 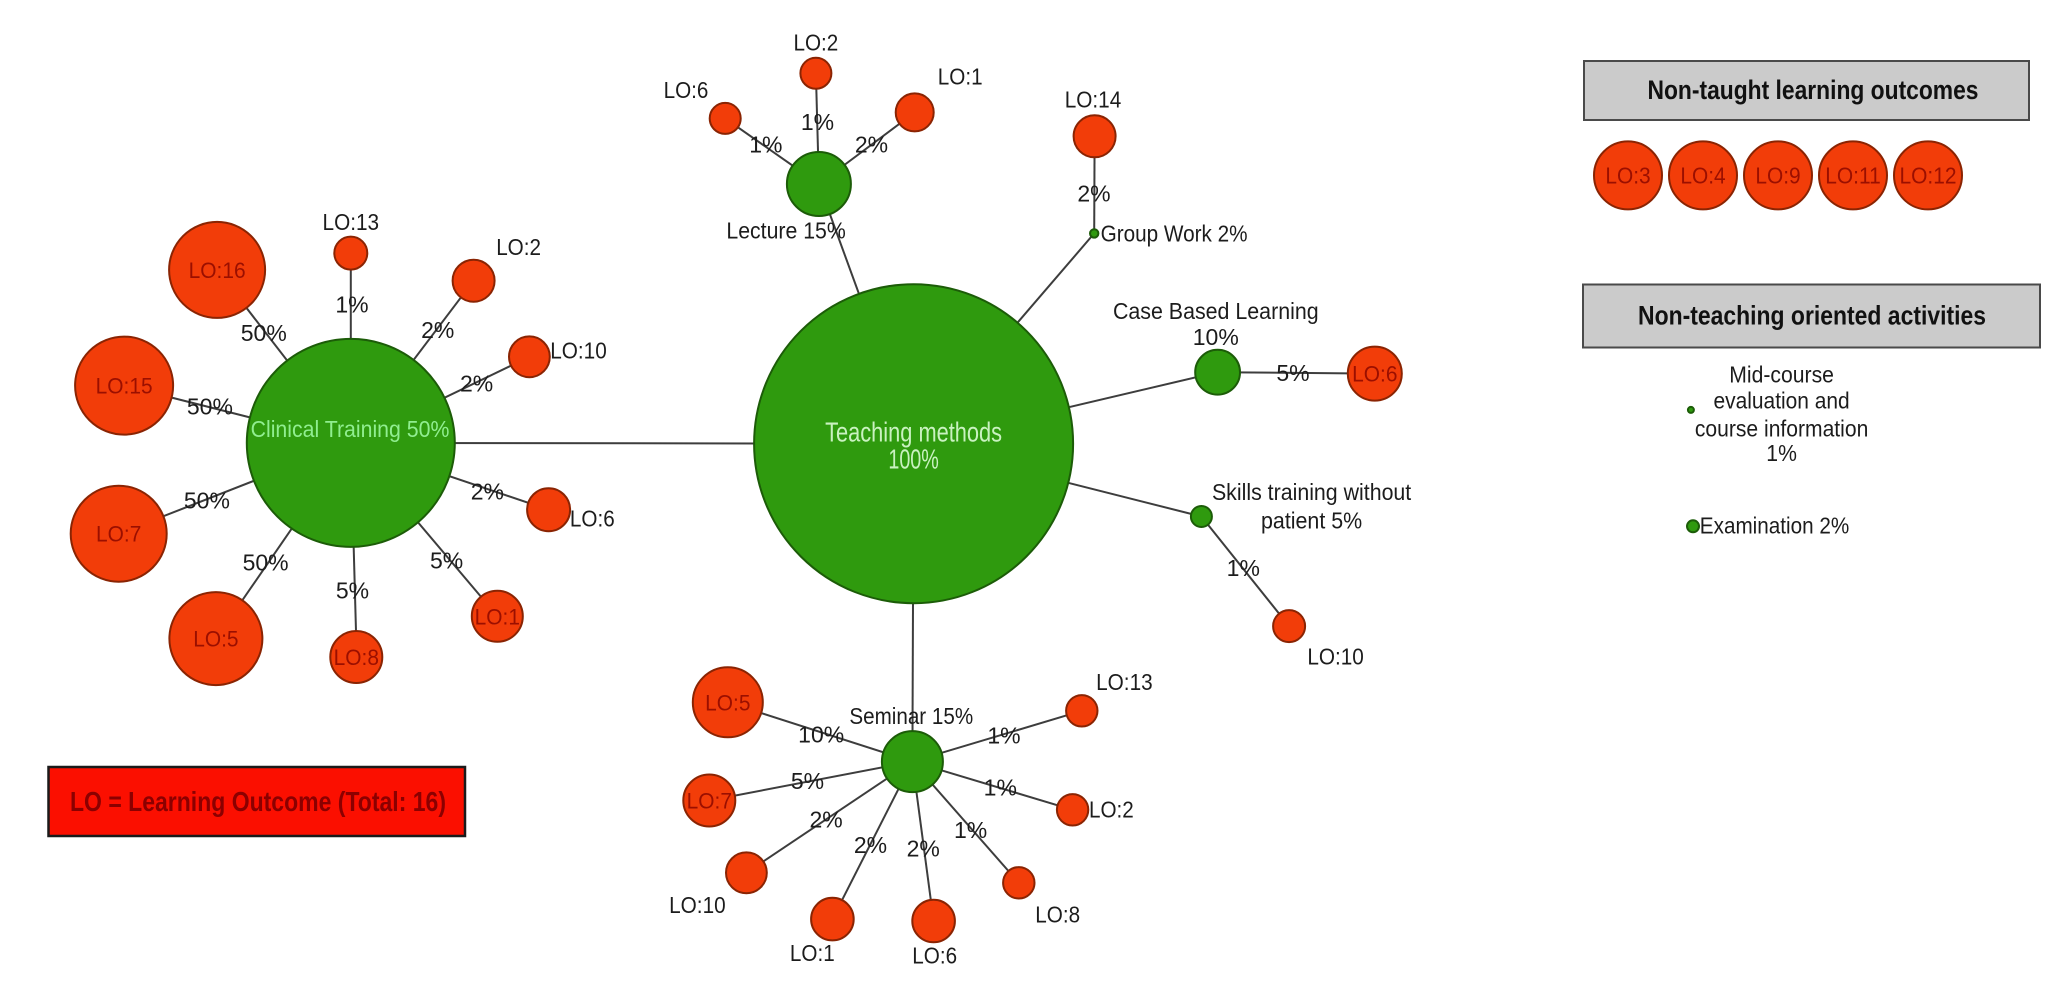 What do you see at coordinates (1927, 175) in the screenshot?
I see `svg-text: LO:12` at bounding box center [1927, 175].